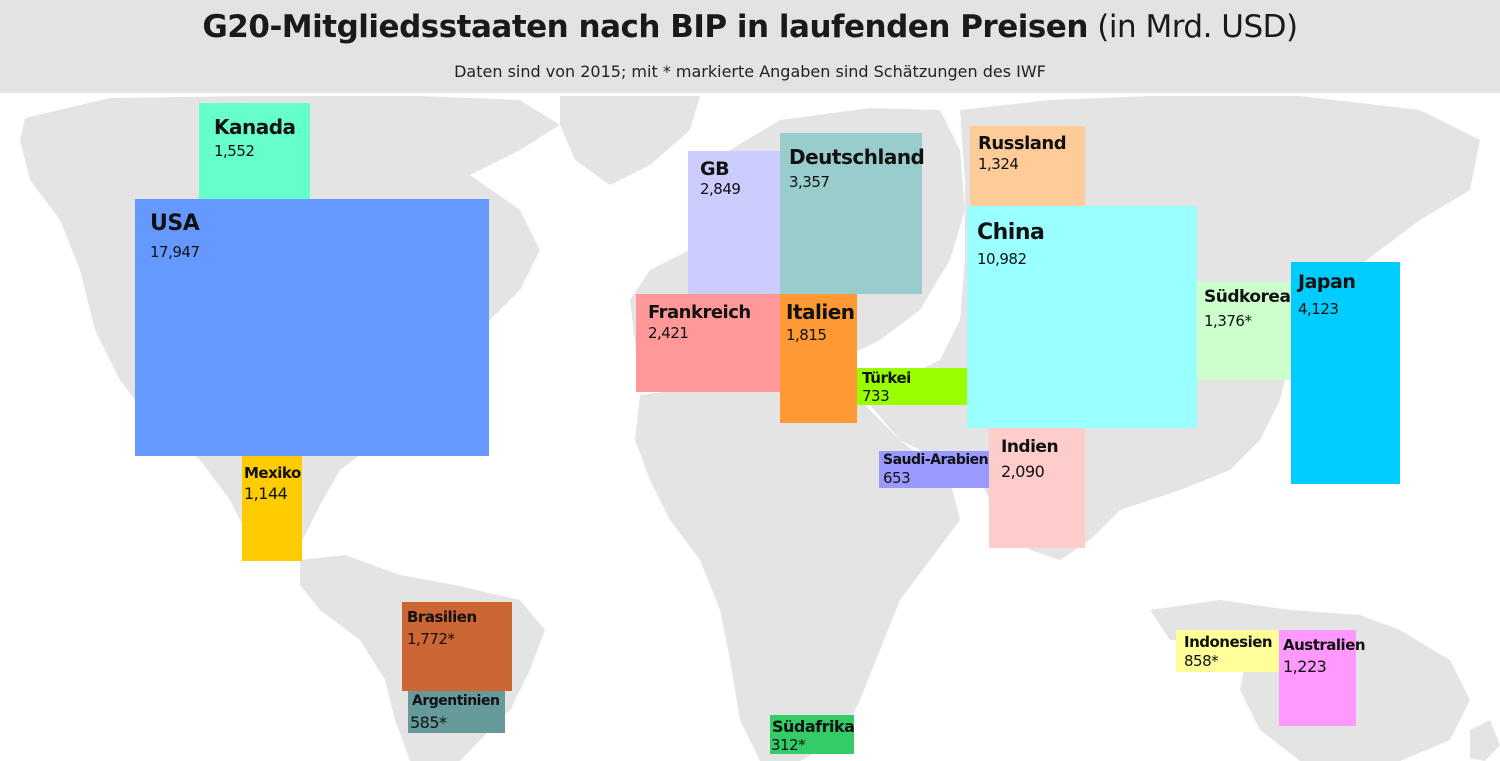  What do you see at coordinates (234, 151) in the screenshot?
I see `country-value: 1,552` at bounding box center [234, 151].